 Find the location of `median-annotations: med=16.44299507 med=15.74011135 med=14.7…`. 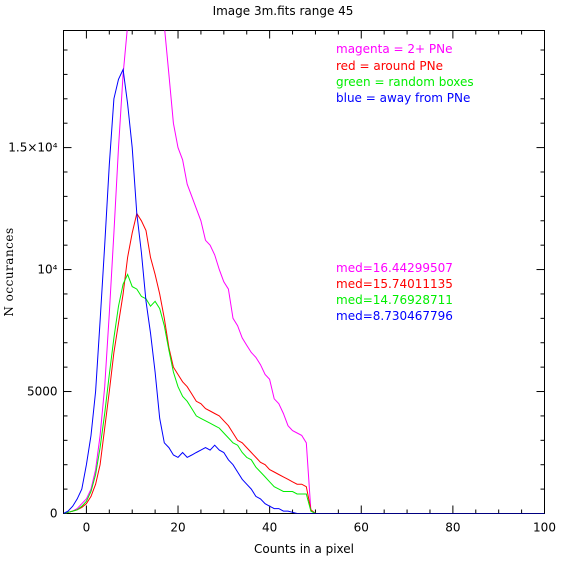

median-annotations: med=16.44299507 med=15.74011135 med=14.7… is located at coordinates (394, 292).